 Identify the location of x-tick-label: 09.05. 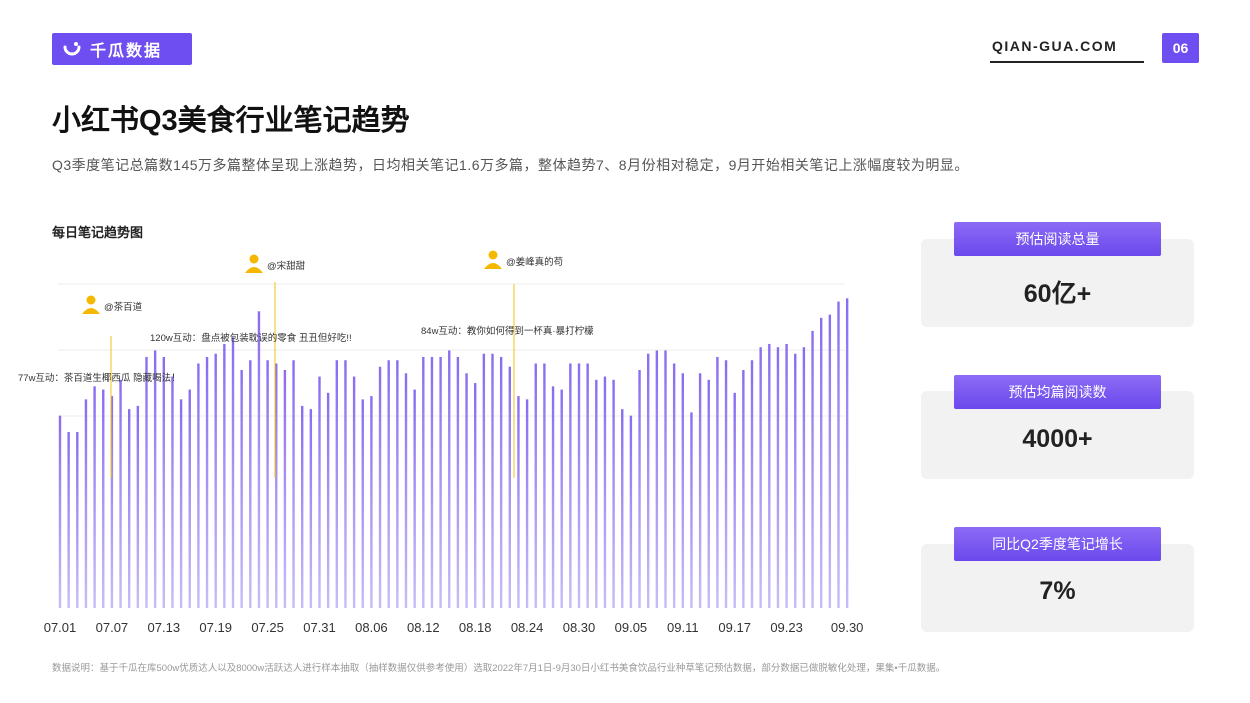
(631, 627).